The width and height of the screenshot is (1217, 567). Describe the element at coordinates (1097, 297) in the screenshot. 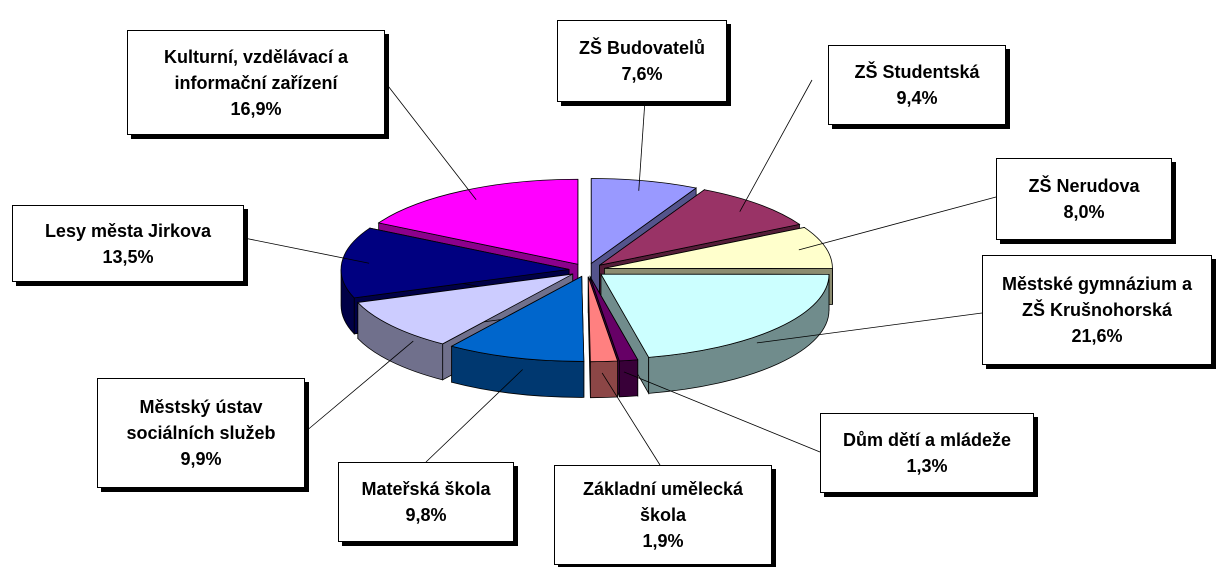

I see `label-name: Městské gymnázium a ZŠ Krušnohorská` at that location.